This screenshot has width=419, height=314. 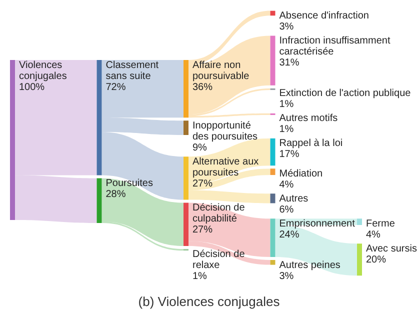 I want to click on category-label: Poursuites, so click(x=129, y=183).